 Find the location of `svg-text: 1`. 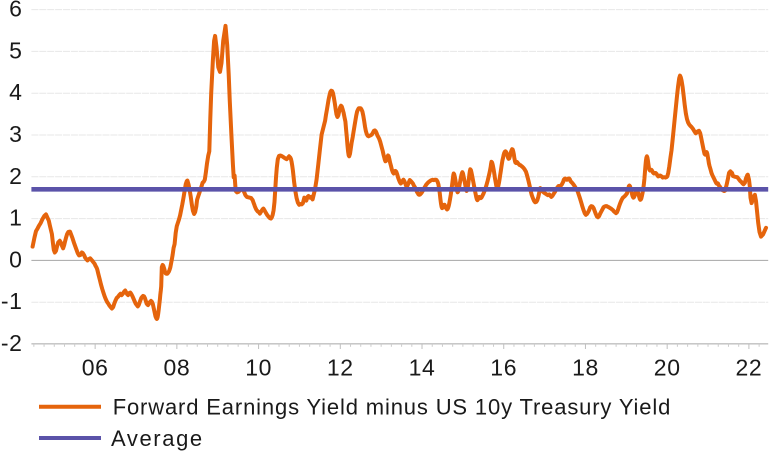

svg-text: 1 is located at coordinates (15, 218).